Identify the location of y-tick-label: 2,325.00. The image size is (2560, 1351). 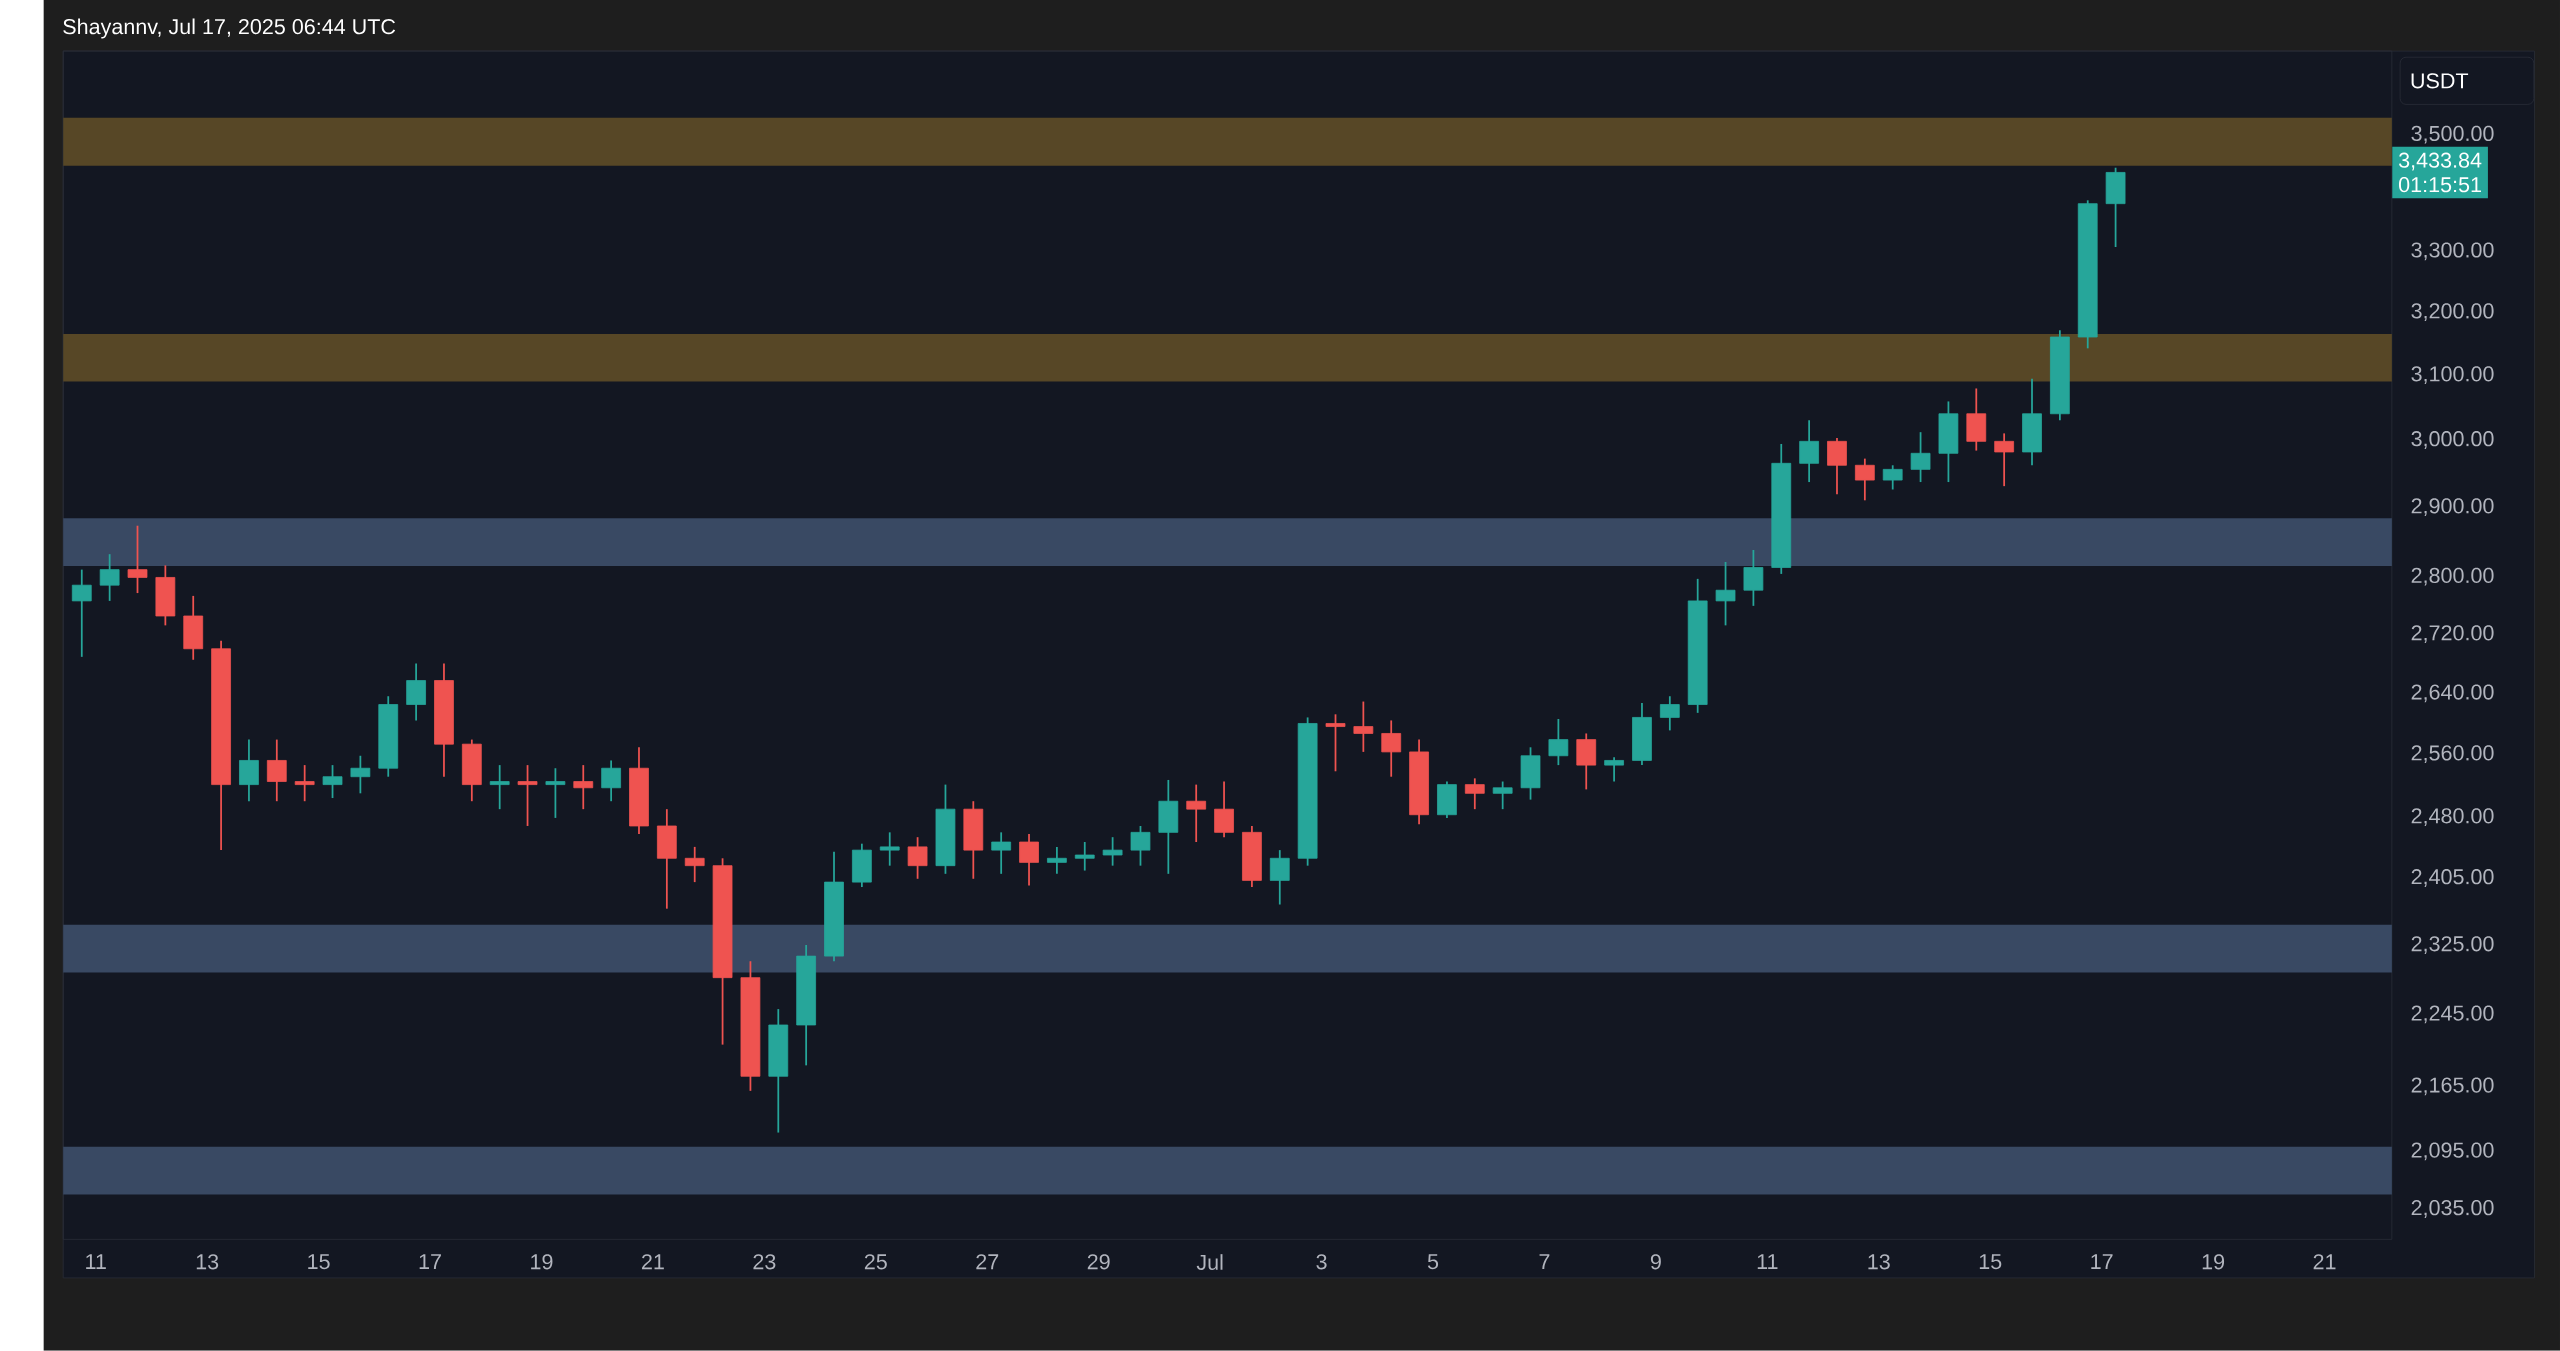
(2452, 945).